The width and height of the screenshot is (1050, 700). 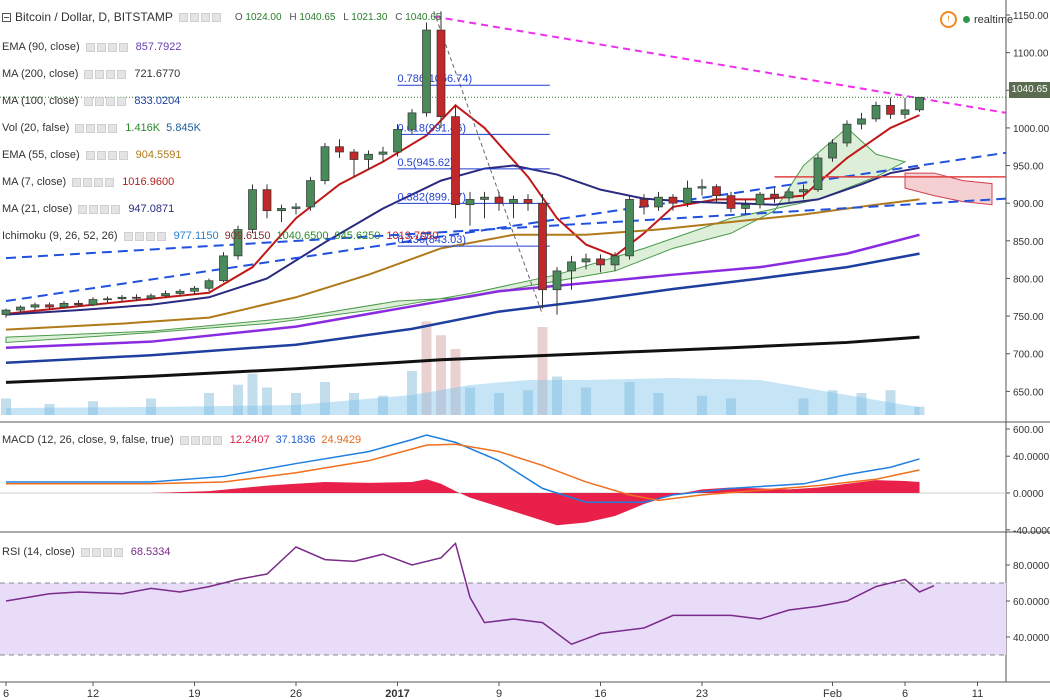 What do you see at coordinates (267, 401) in the screenshot?
I see `volume-bar` at bounding box center [267, 401].